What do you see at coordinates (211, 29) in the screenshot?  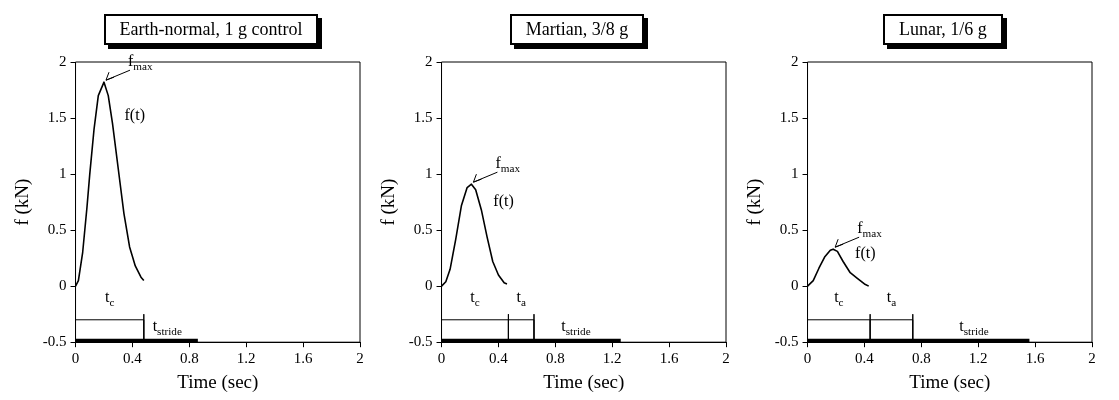 I see `chart-title: Earth-normal, 1 g control` at bounding box center [211, 29].